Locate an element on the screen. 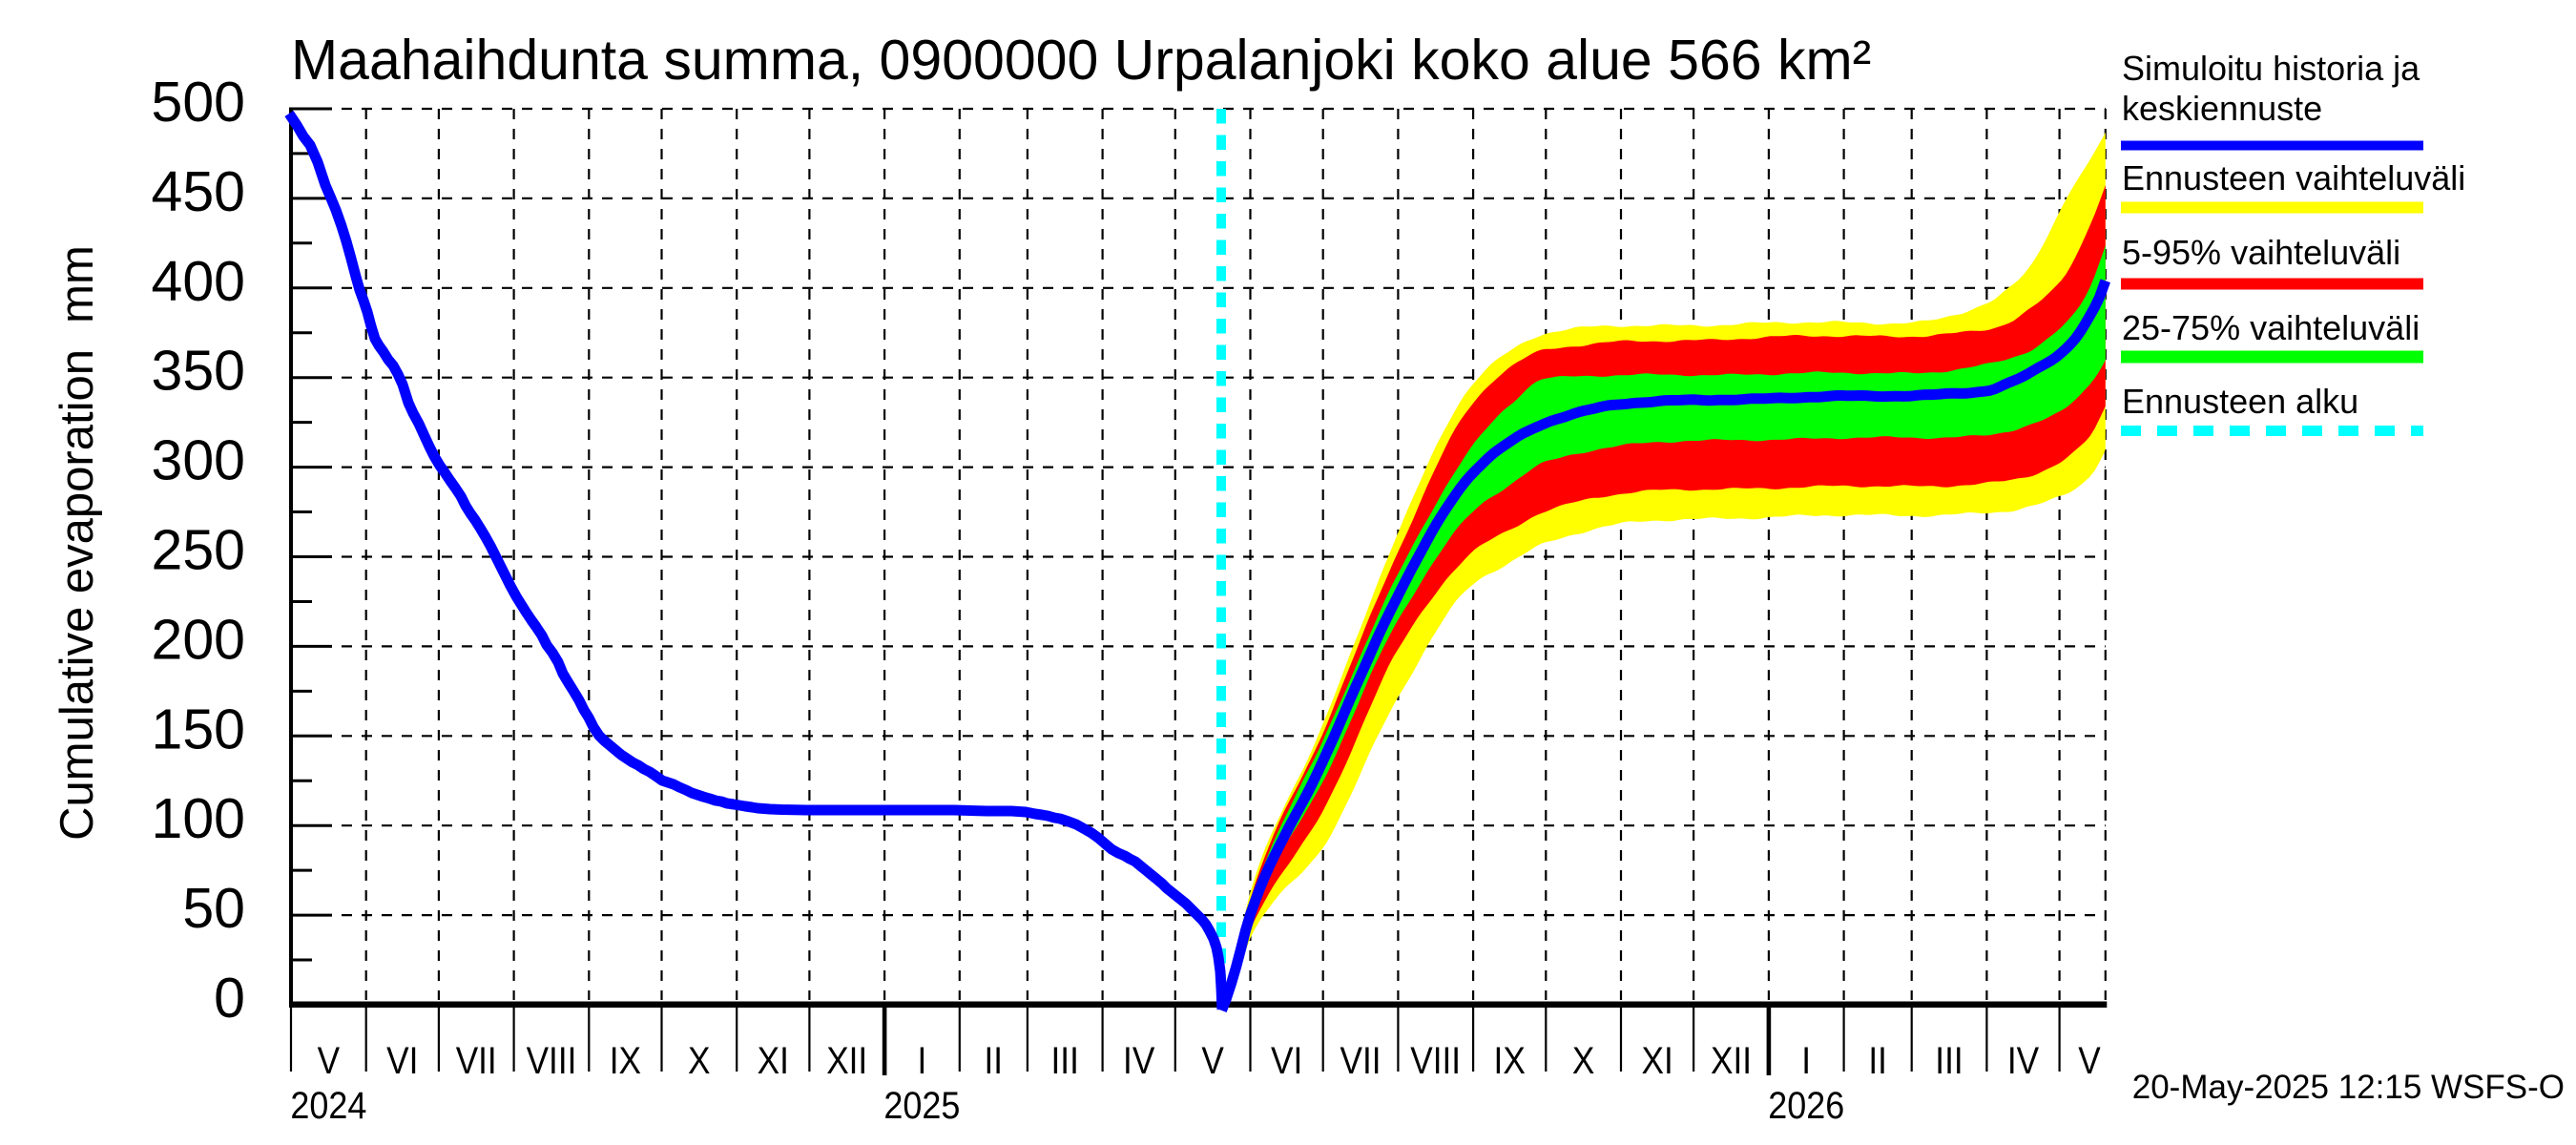 The height and width of the screenshot is (1145, 2576). svg-text: 25-75% vaihteluväli is located at coordinates (2271, 327).